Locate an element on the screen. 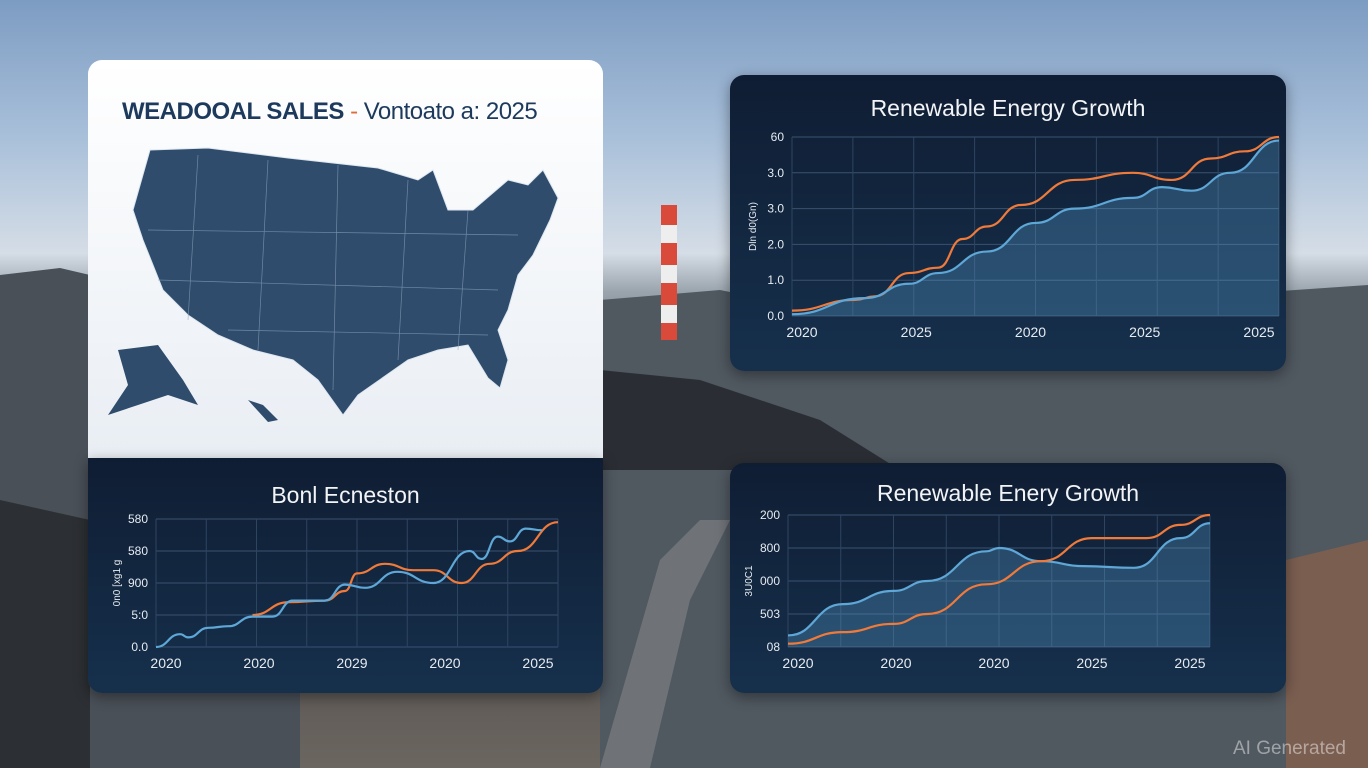  line-chart: 08 503 000 800 200 2020 2020 2020 2025 2025 3U0C1 is located at coordinates (977, 589).